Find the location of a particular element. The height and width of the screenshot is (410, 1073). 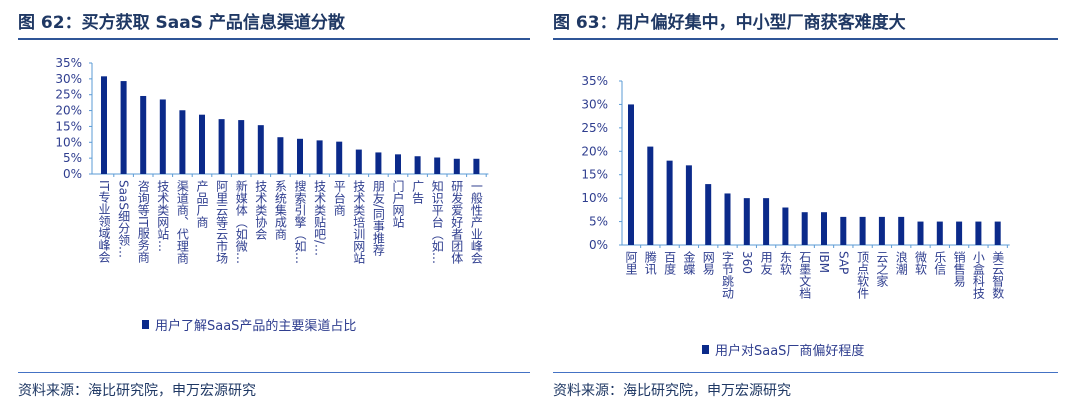

x-tick-label: 销售易 is located at coordinates (959, 269).